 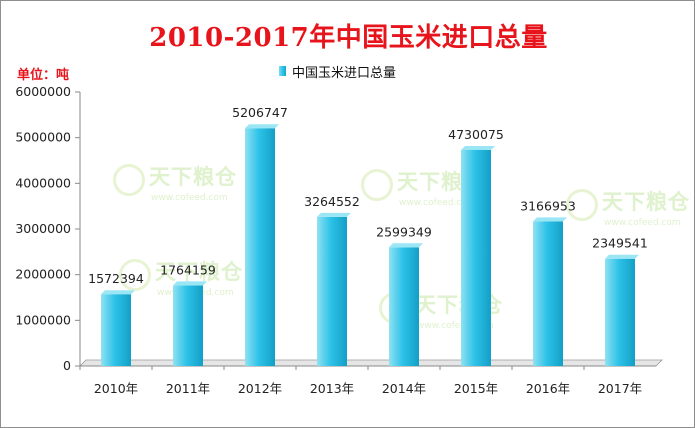 I want to click on legend-label: 中国玉米进口总量, so click(x=344, y=73).